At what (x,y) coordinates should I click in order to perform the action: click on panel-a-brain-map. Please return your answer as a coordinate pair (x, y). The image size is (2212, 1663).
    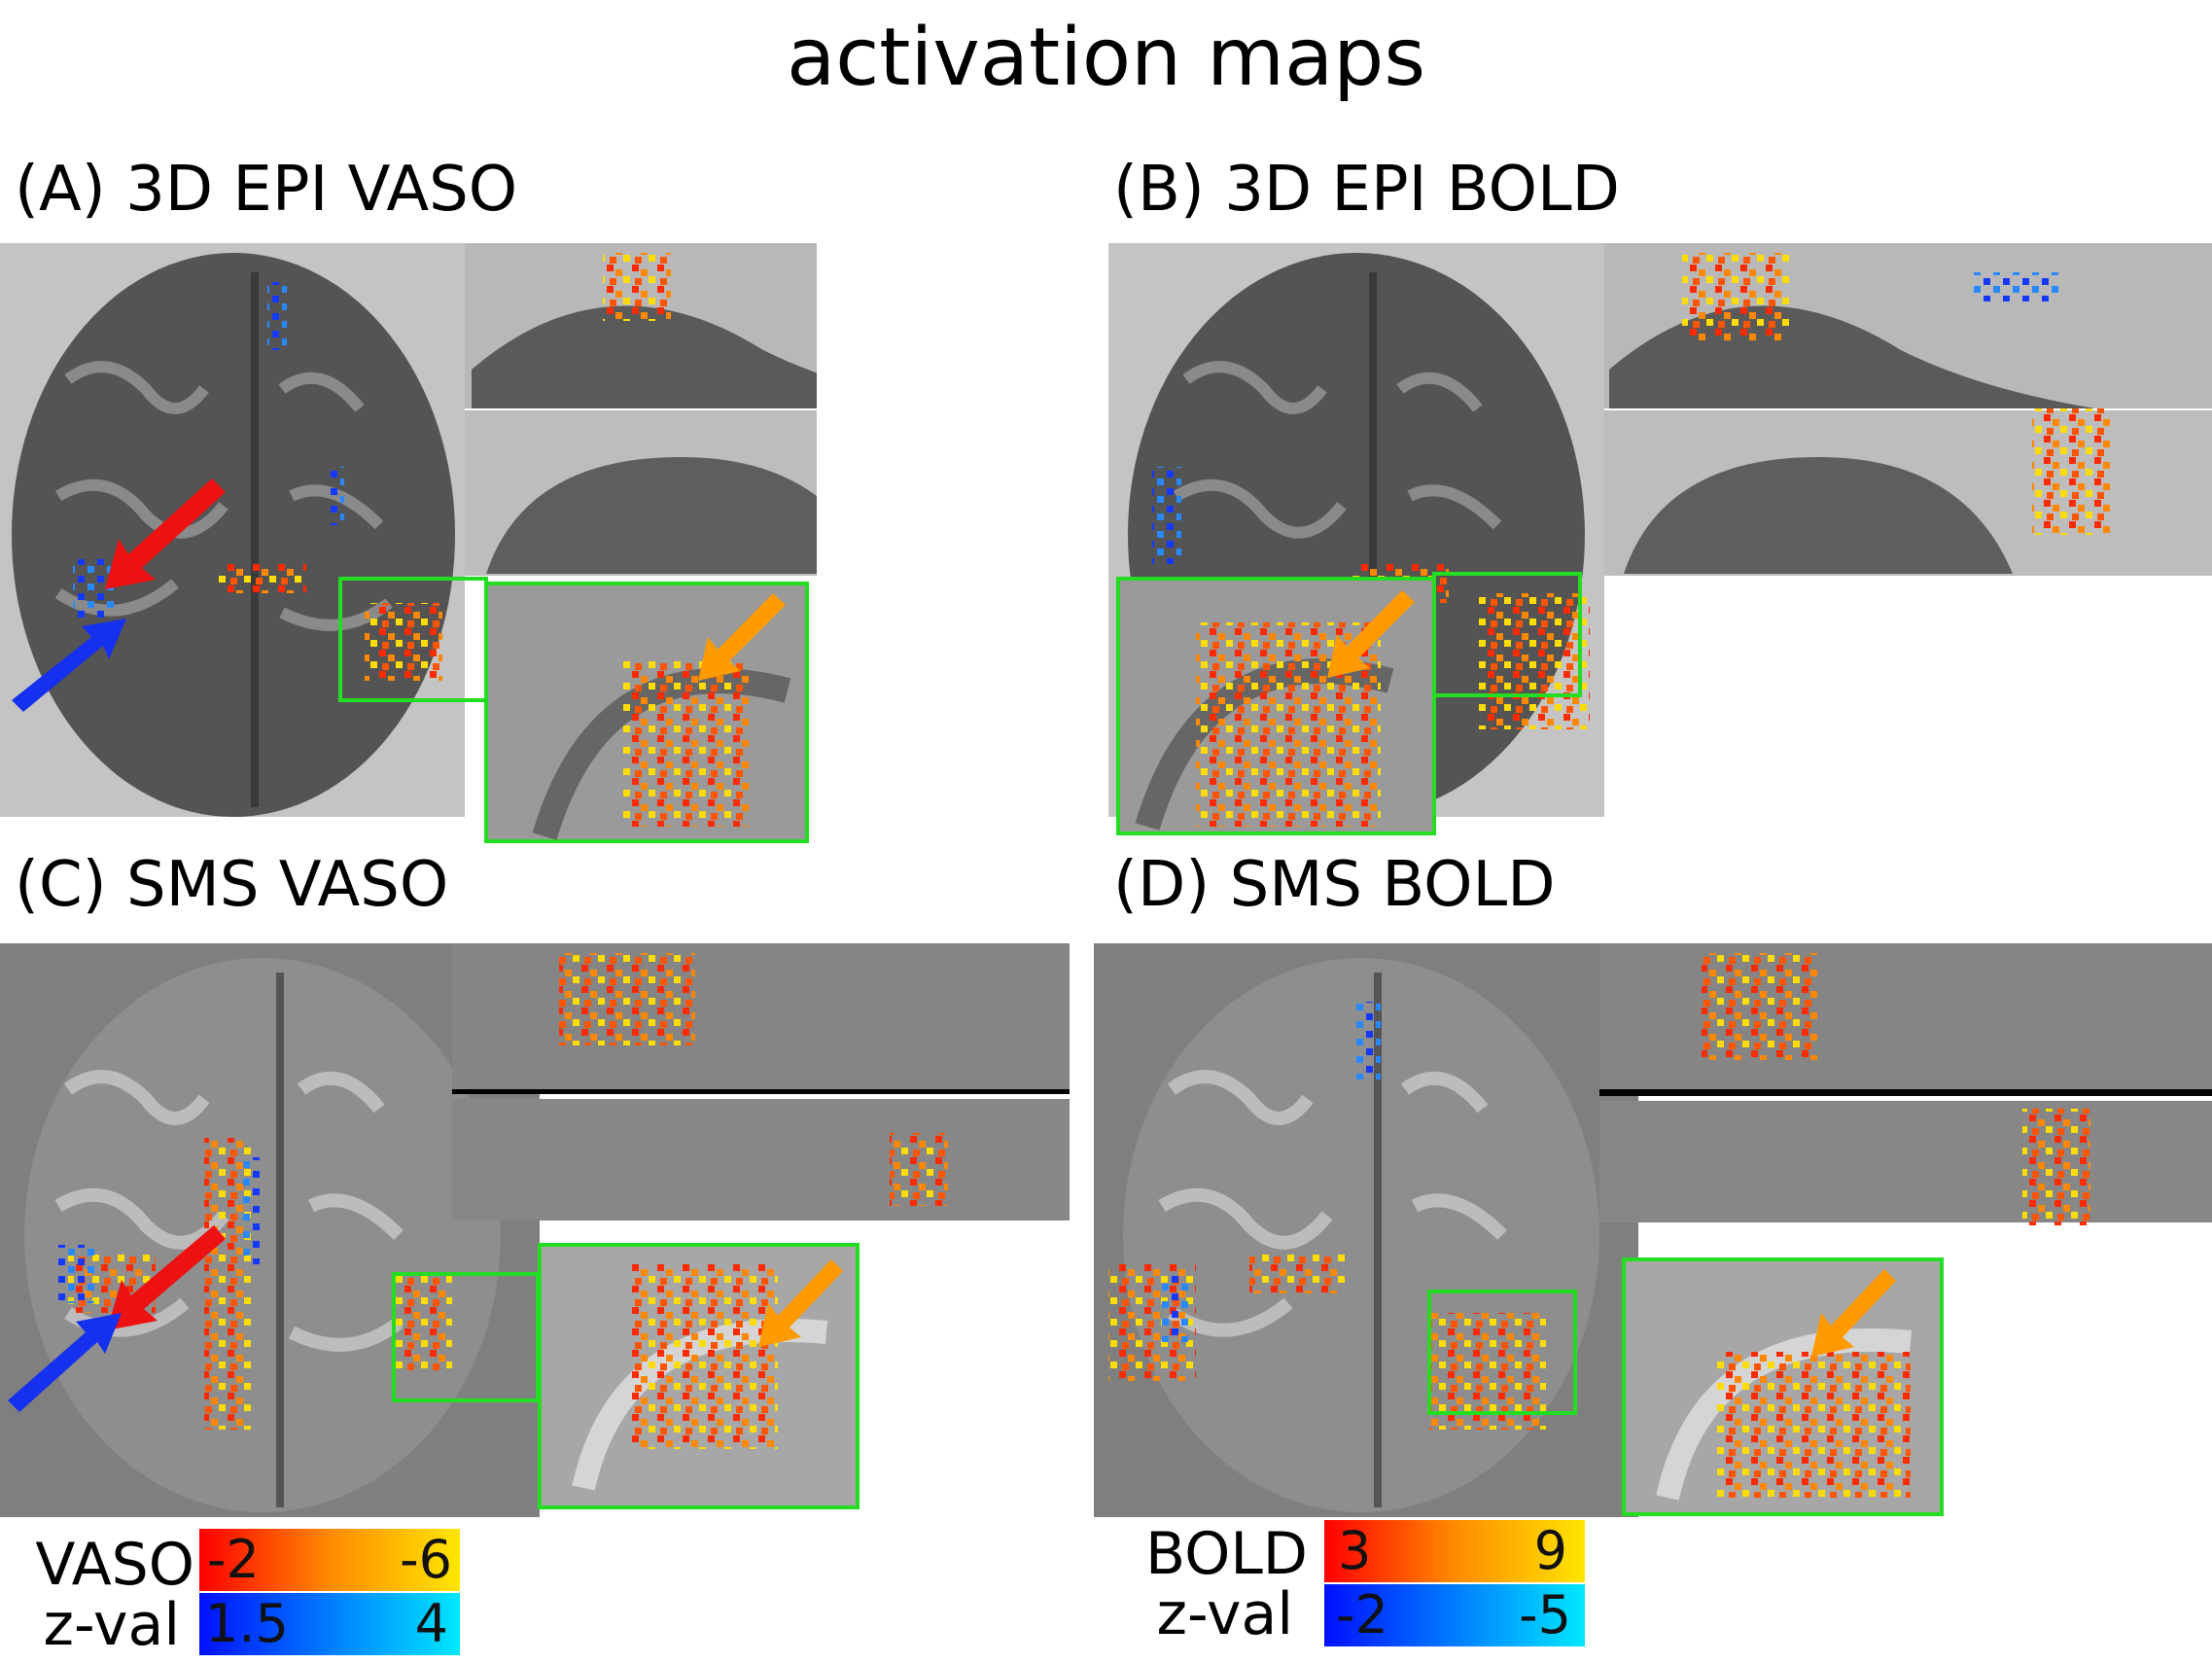
    Looking at the image, I should click on (408, 544).